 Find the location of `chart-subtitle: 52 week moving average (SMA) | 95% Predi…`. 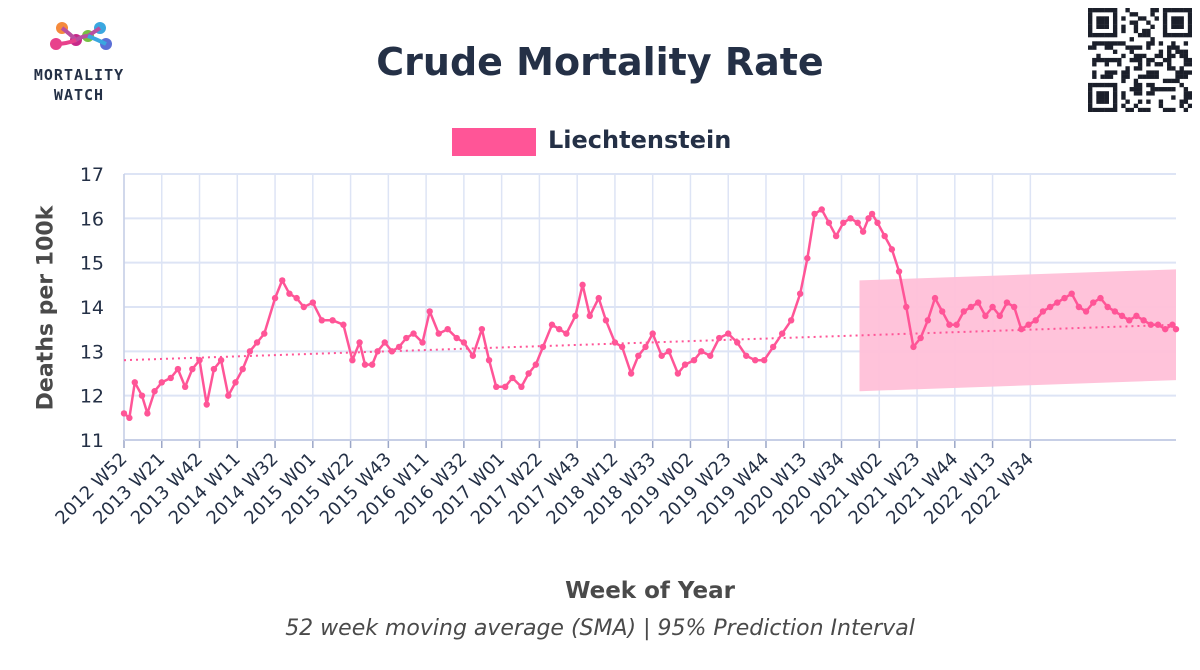

chart-subtitle: 52 week moving average (SMA) | 95% Predi… is located at coordinates (600, 628).